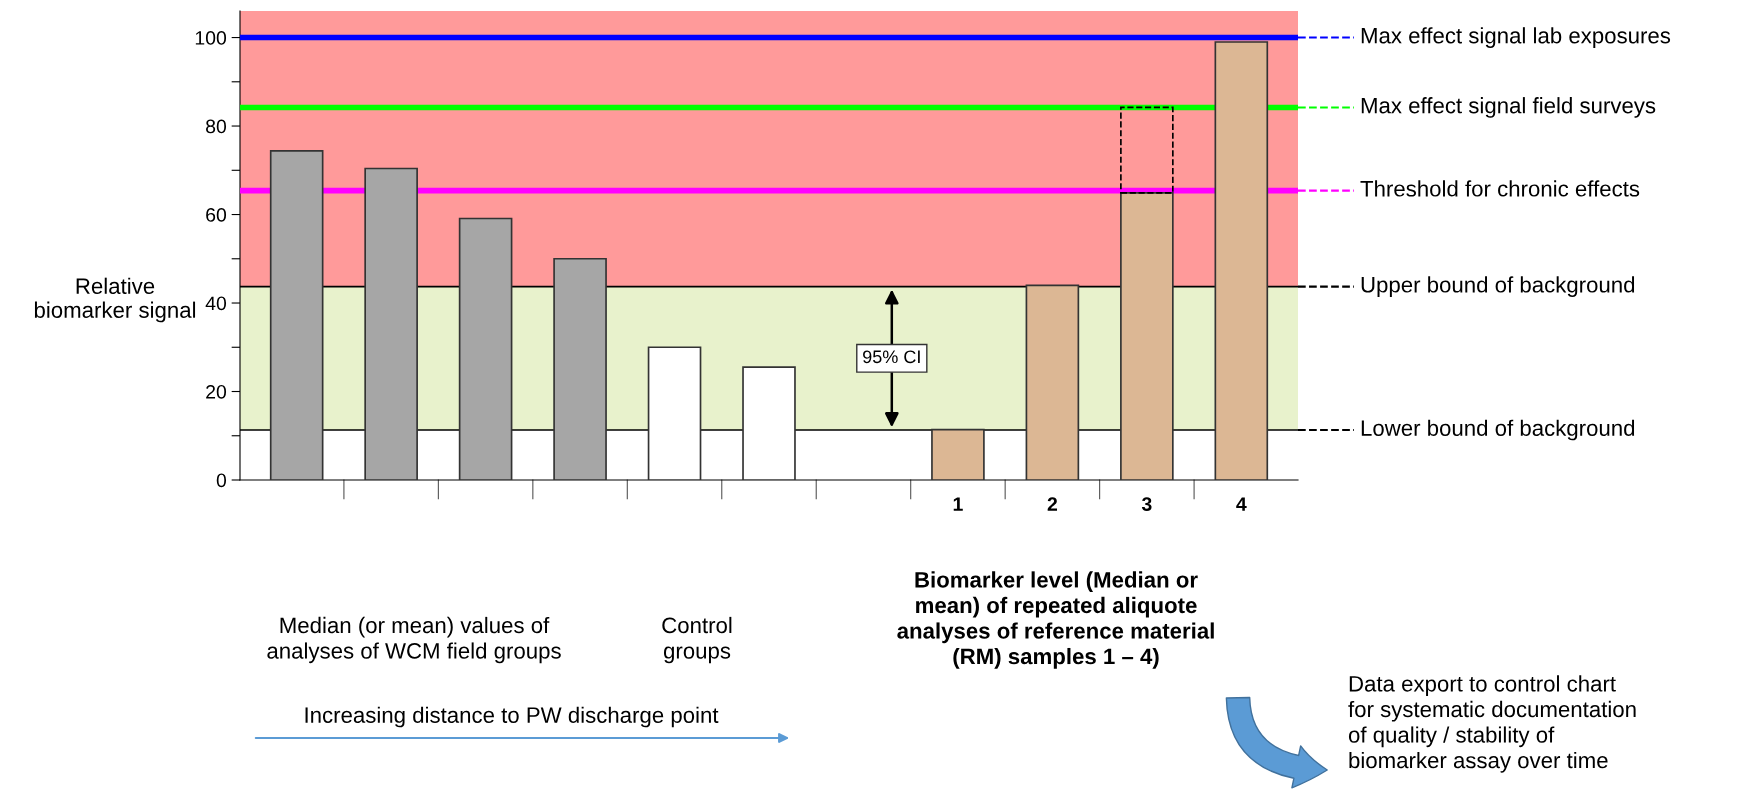 The width and height of the screenshot is (1762, 808). What do you see at coordinates (216, 126) in the screenshot?
I see `y-tick-label: 80` at bounding box center [216, 126].